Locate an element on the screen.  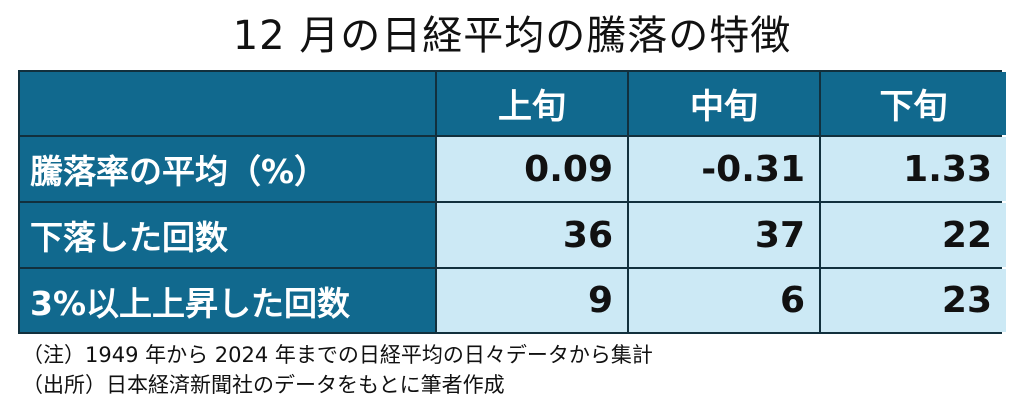
table-cell: 1.33 is located at coordinates (913, 169).